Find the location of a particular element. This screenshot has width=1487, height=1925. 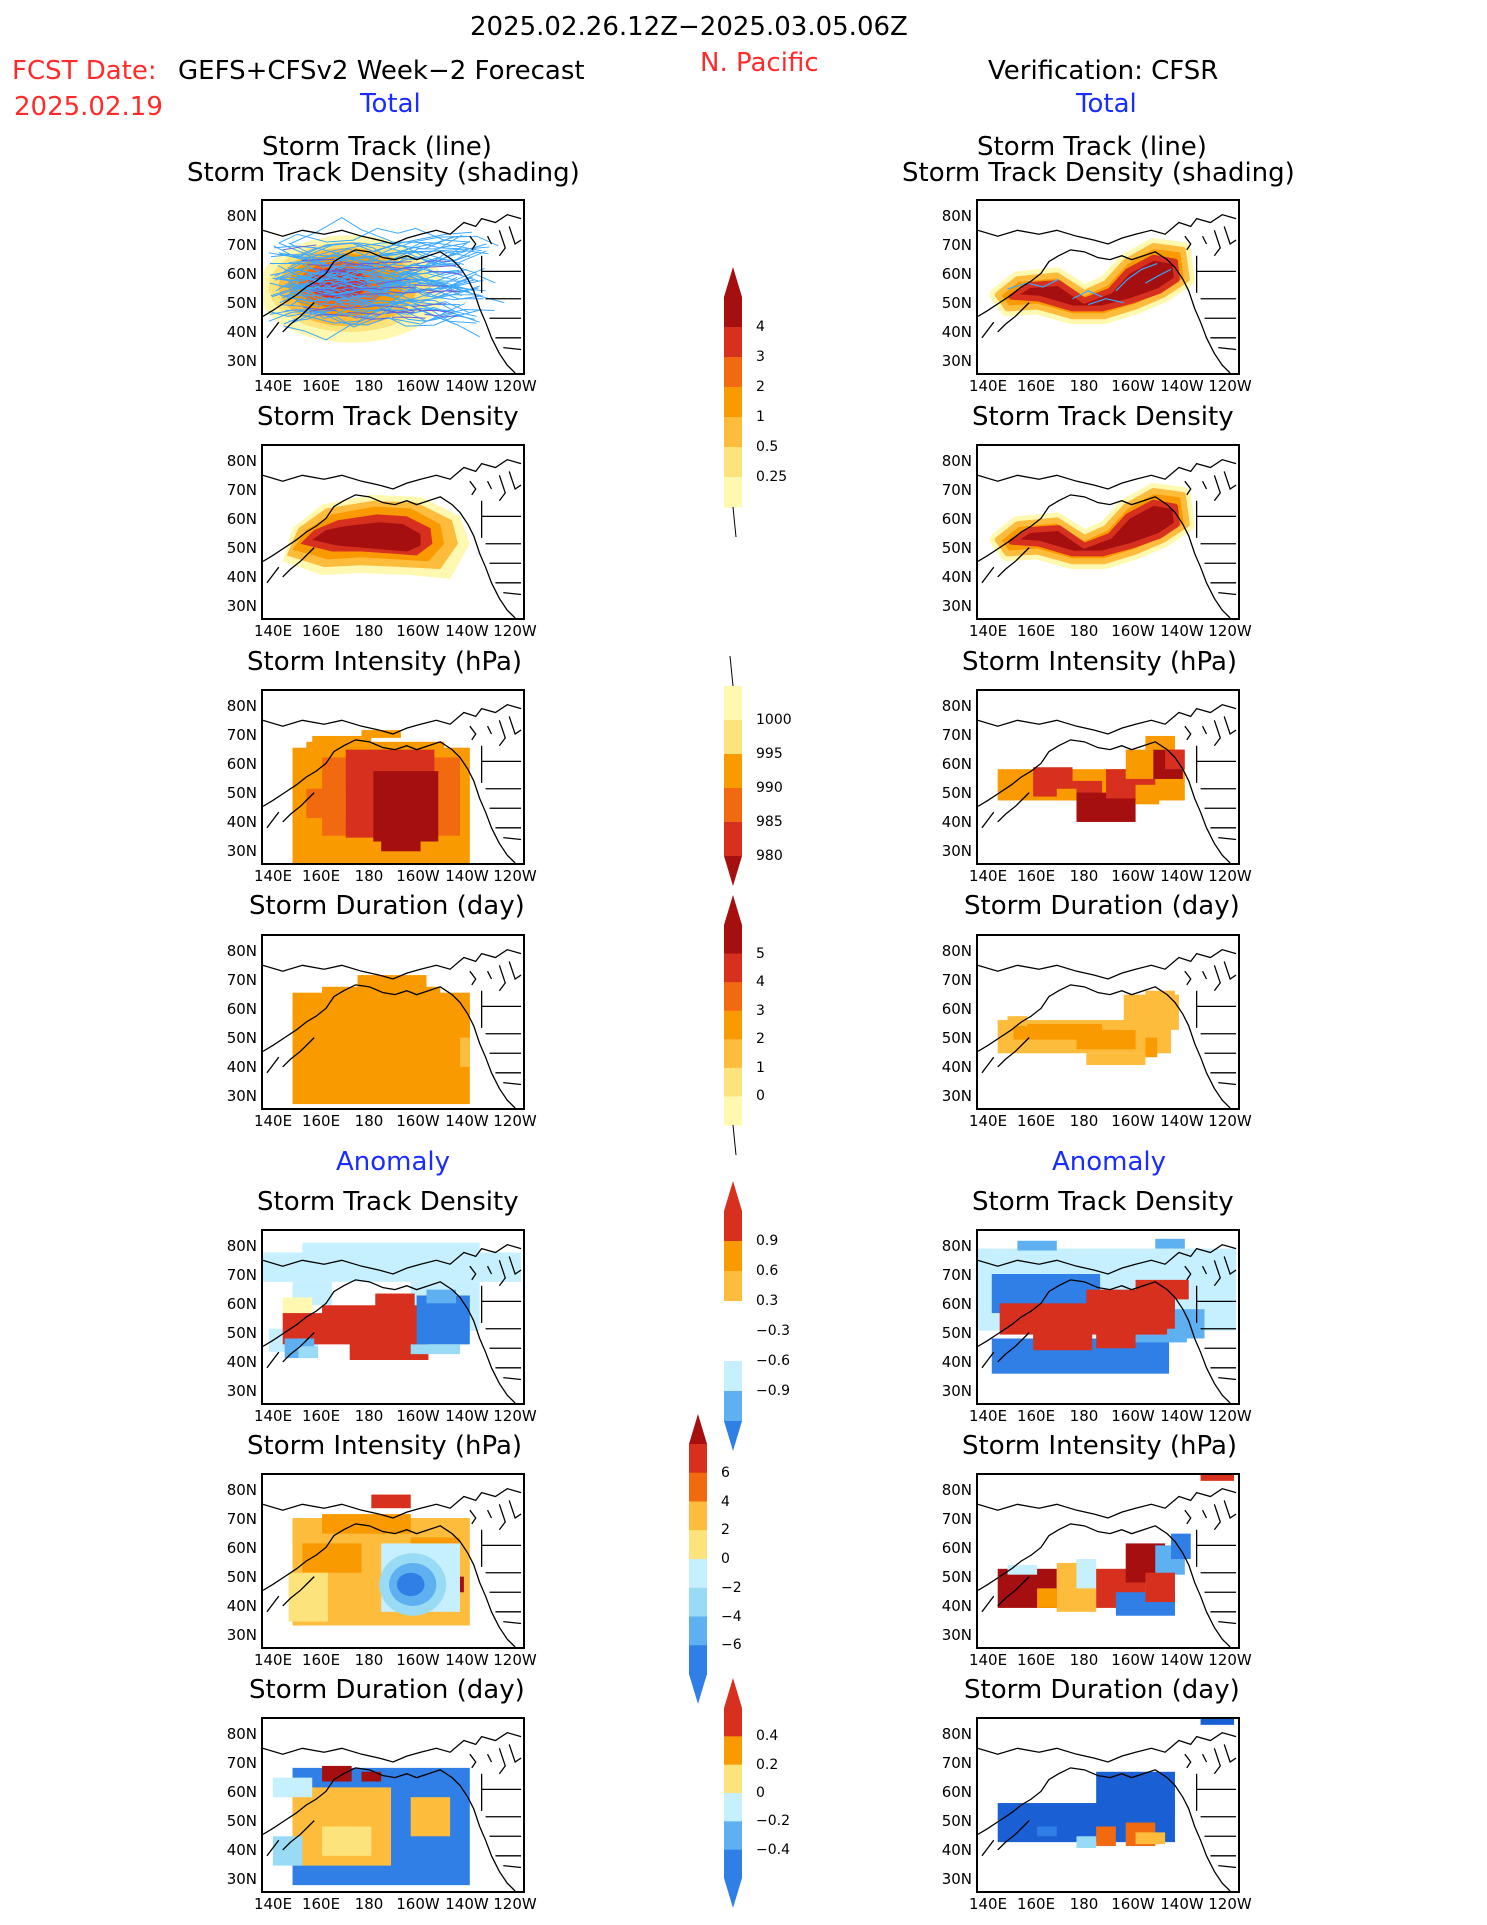

right-intensity-title: Storm Intensity (hPa) is located at coordinates (1100, 662).